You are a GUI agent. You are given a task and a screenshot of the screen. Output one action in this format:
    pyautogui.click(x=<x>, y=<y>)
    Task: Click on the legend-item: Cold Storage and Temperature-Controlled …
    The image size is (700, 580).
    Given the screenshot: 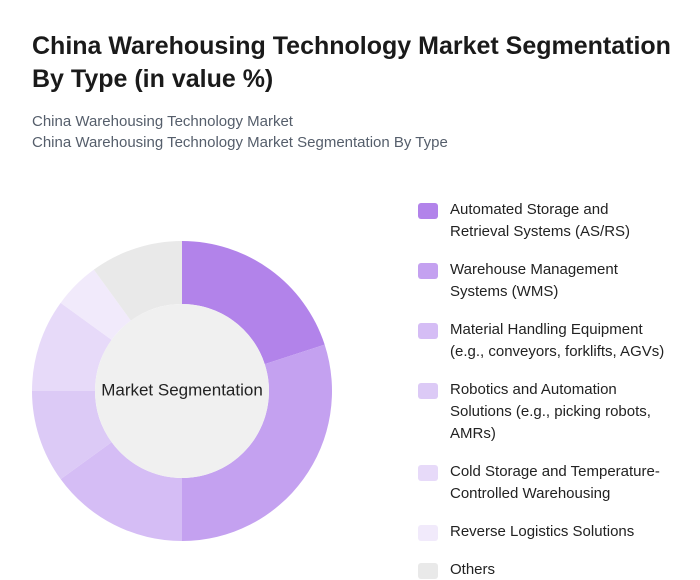 What is the action you would take?
    pyautogui.click(x=548, y=483)
    